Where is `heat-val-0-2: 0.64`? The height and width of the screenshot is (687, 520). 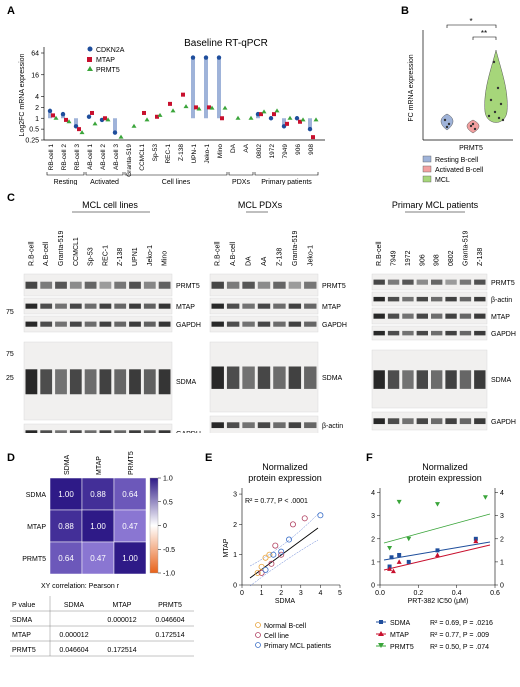
heat-val-0-2: 0.64 is located at coordinates (130, 494).